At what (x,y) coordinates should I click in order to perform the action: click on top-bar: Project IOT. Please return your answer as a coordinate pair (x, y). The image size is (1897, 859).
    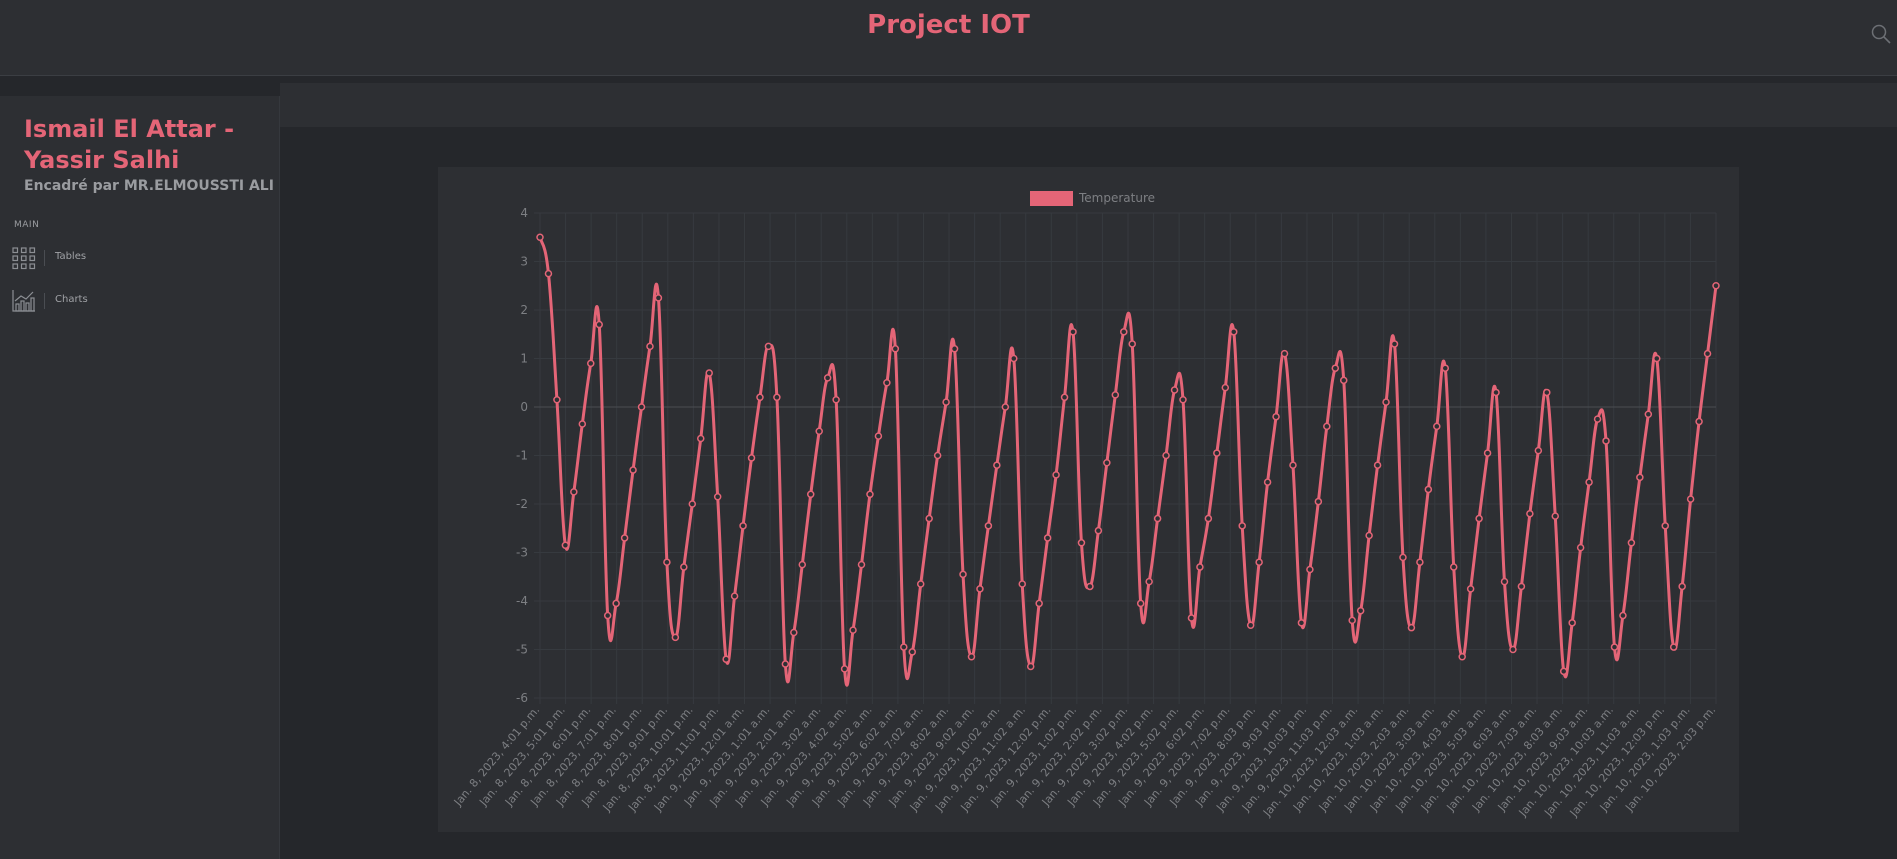
    Looking at the image, I should click on (948, 38).